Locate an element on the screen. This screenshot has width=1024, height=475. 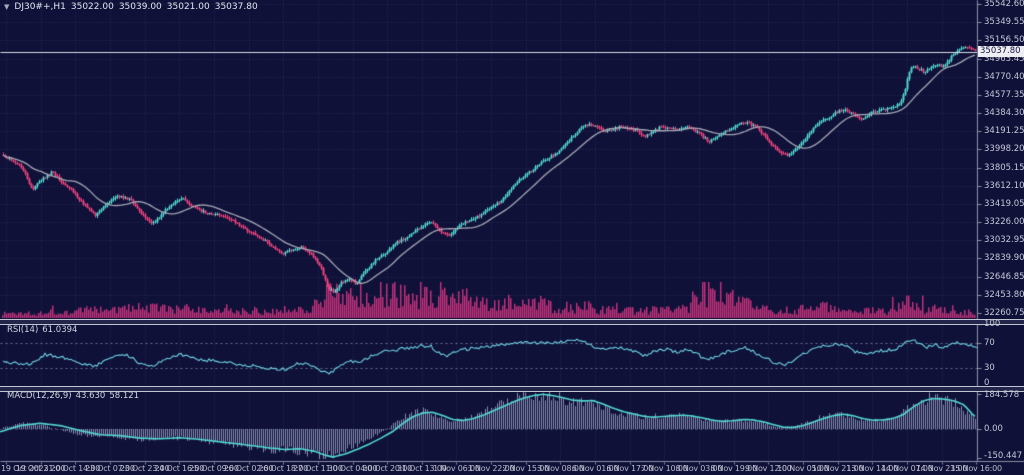
time-axis-label: 19 Oct 2023 is located at coordinates (25, 468).